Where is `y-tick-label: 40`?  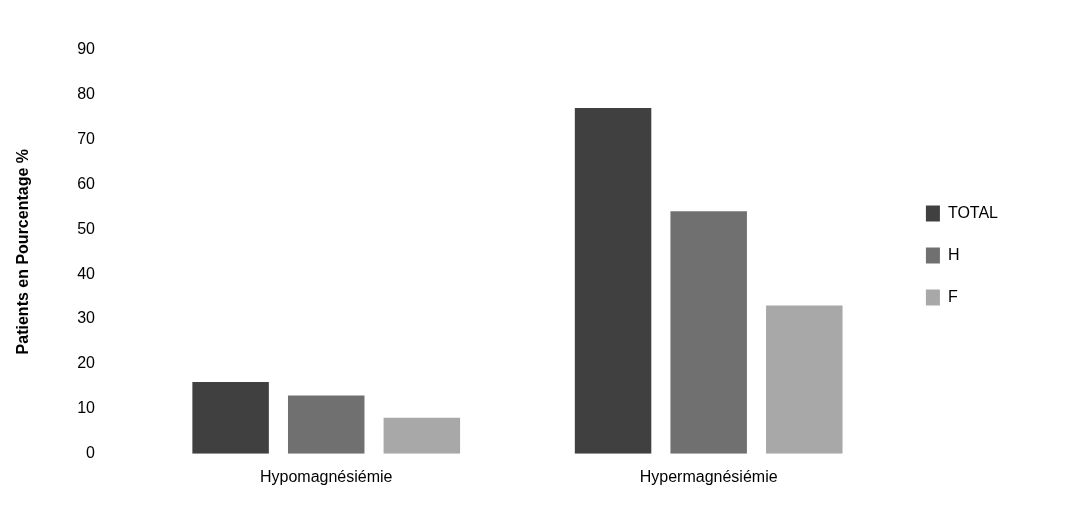
y-tick-label: 40 is located at coordinates (86, 273).